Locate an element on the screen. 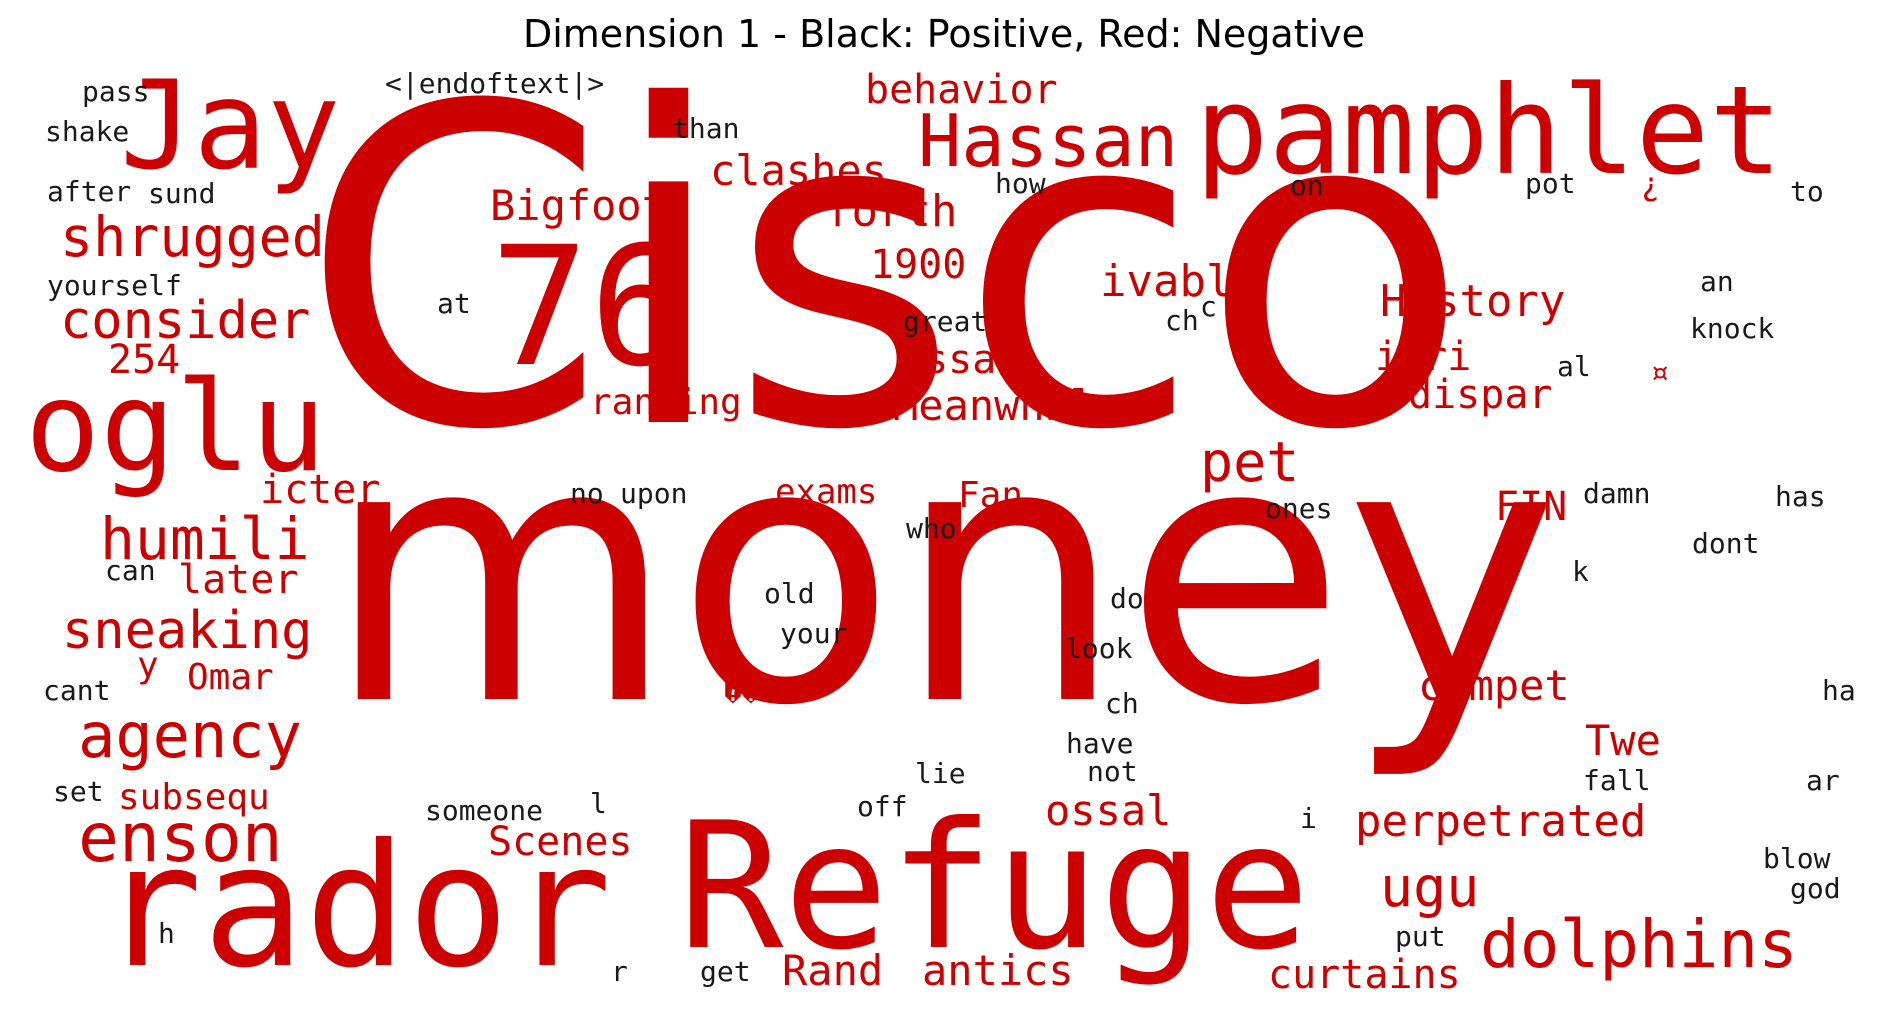 This screenshot has height=1010, width=1888. word: FIN is located at coordinates (1531, 507).